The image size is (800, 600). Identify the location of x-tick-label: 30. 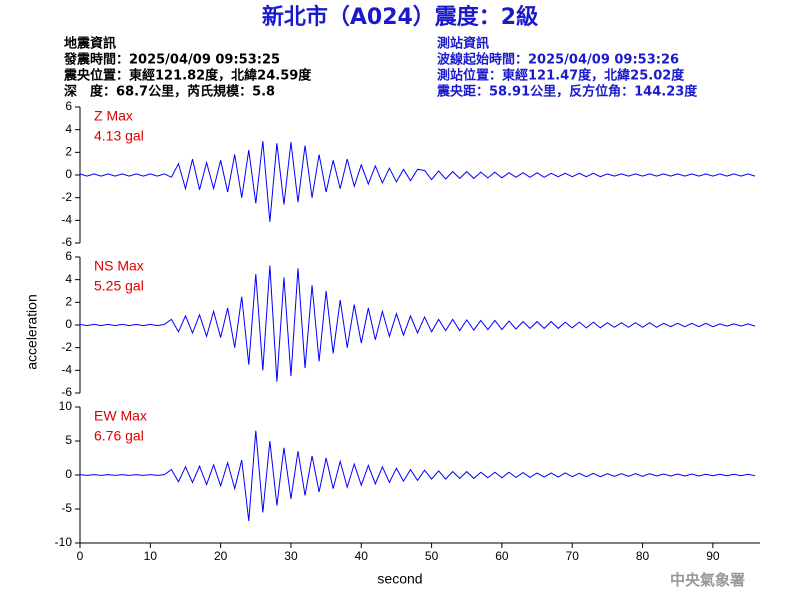
(291, 556).